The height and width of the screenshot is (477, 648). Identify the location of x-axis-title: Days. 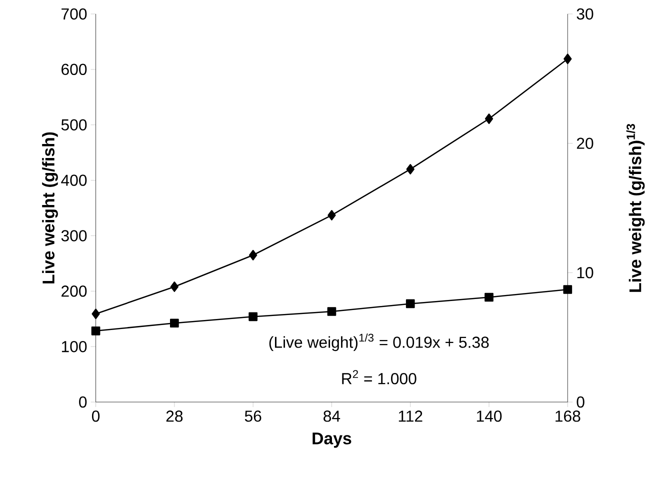
(332, 440).